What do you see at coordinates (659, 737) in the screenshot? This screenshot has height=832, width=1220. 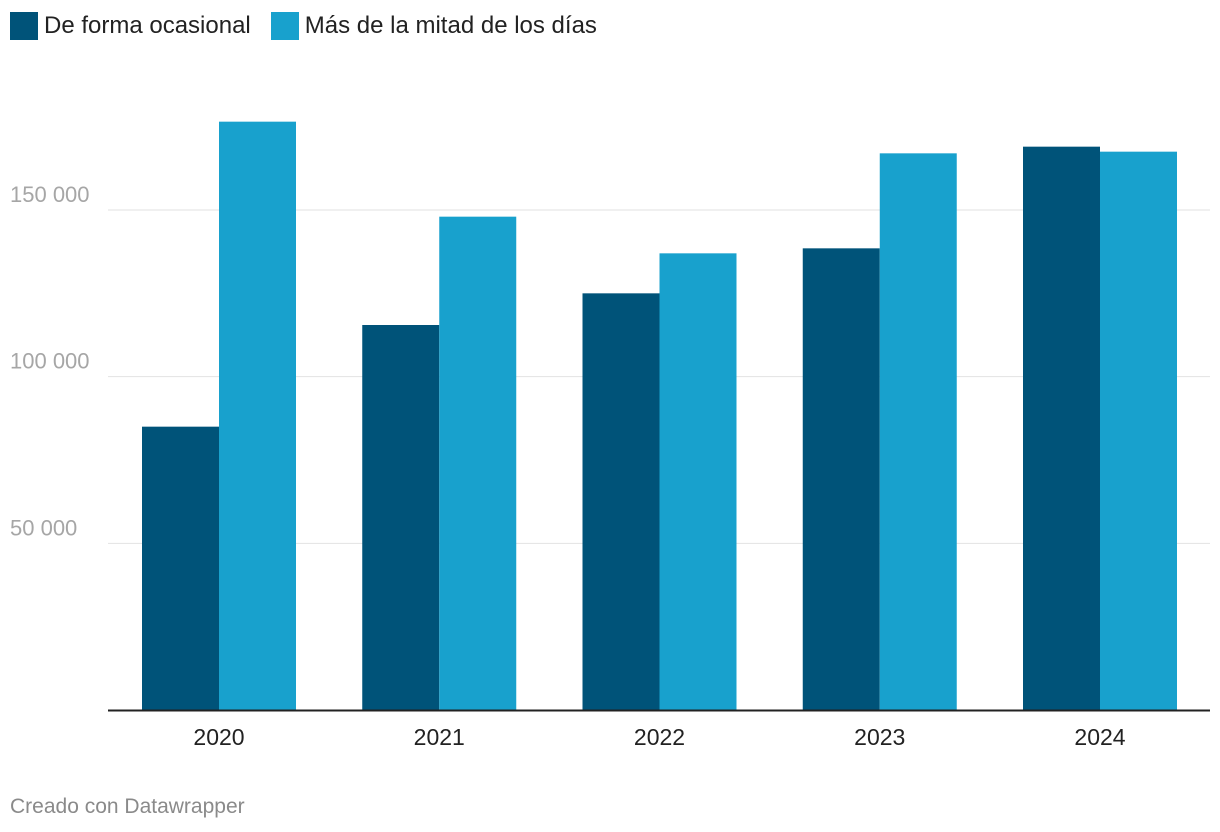 I see `x-tick-label-2022: 2022` at bounding box center [659, 737].